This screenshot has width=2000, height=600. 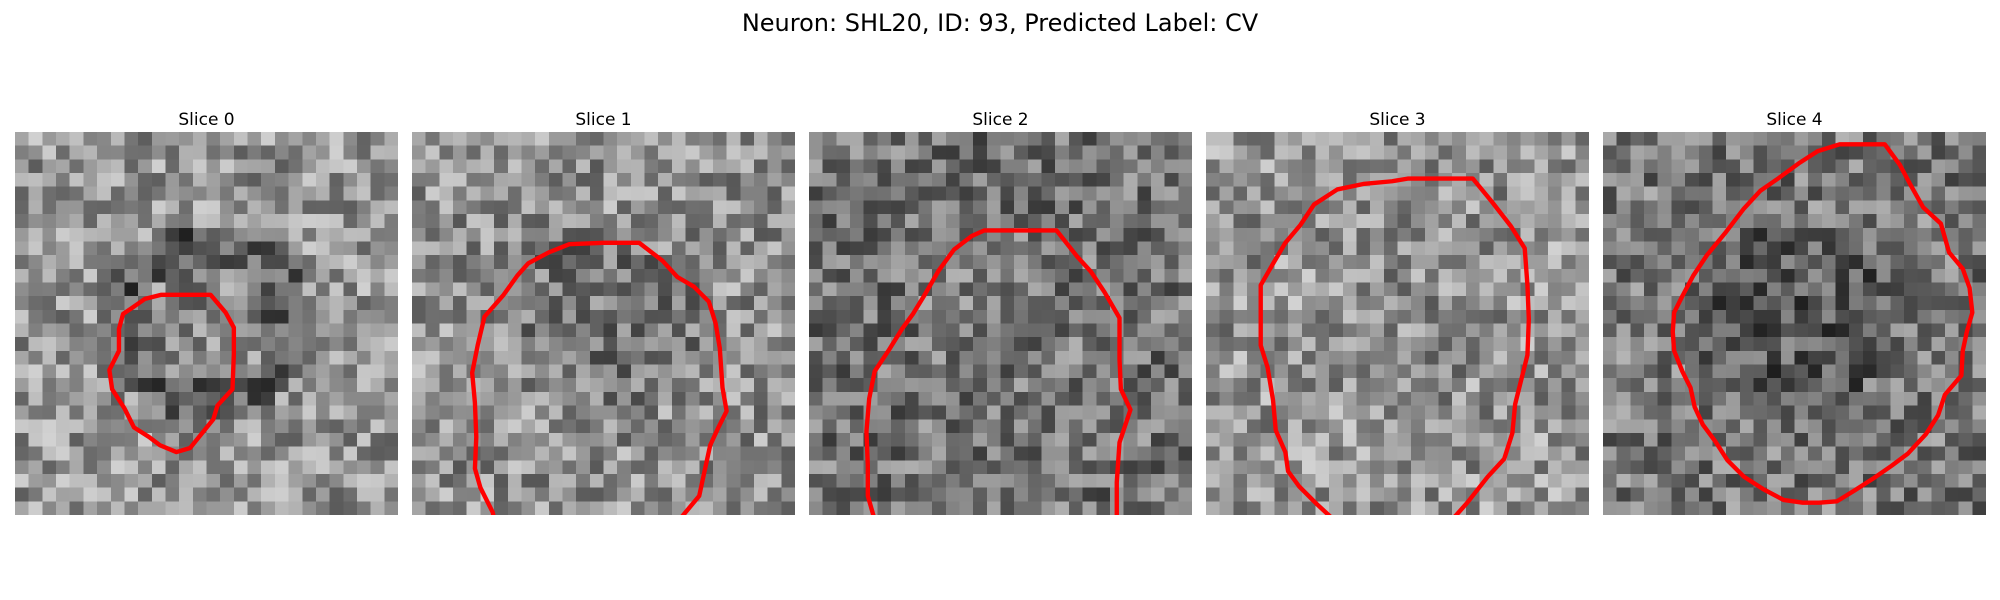 I want to click on slice-panel-0: Slice 0, so click(x=206, y=311).